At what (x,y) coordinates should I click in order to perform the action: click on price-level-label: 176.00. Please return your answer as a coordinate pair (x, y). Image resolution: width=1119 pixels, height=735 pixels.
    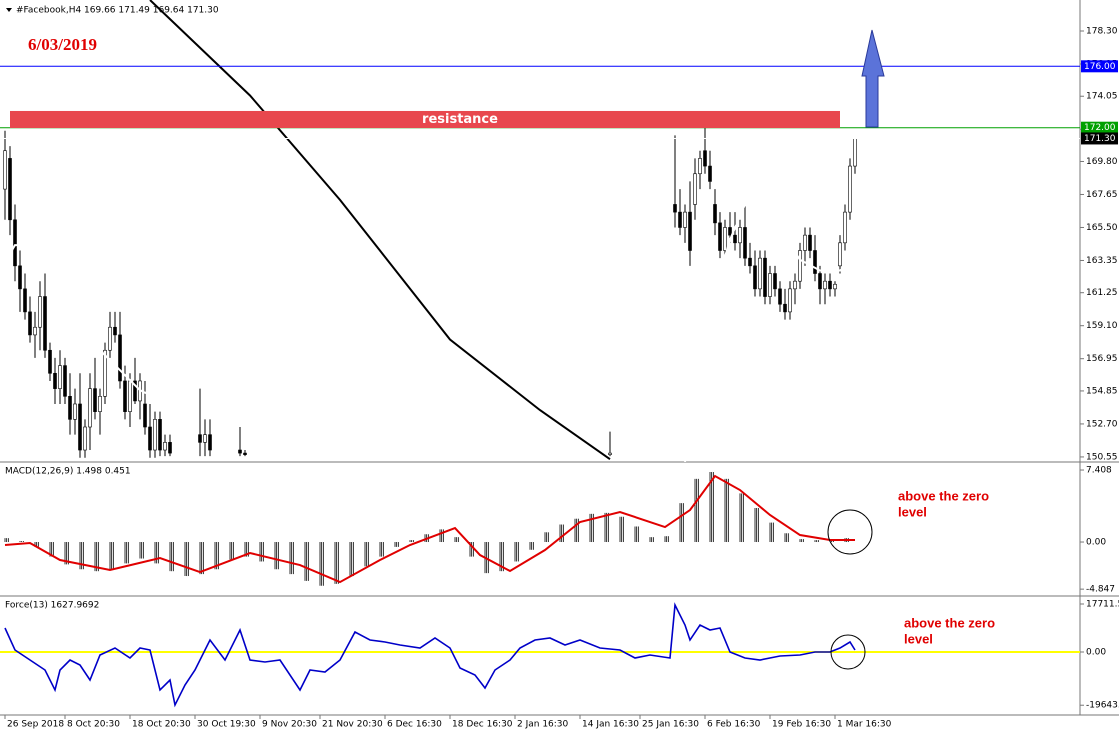
    Looking at the image, I should click on (1100, 67).